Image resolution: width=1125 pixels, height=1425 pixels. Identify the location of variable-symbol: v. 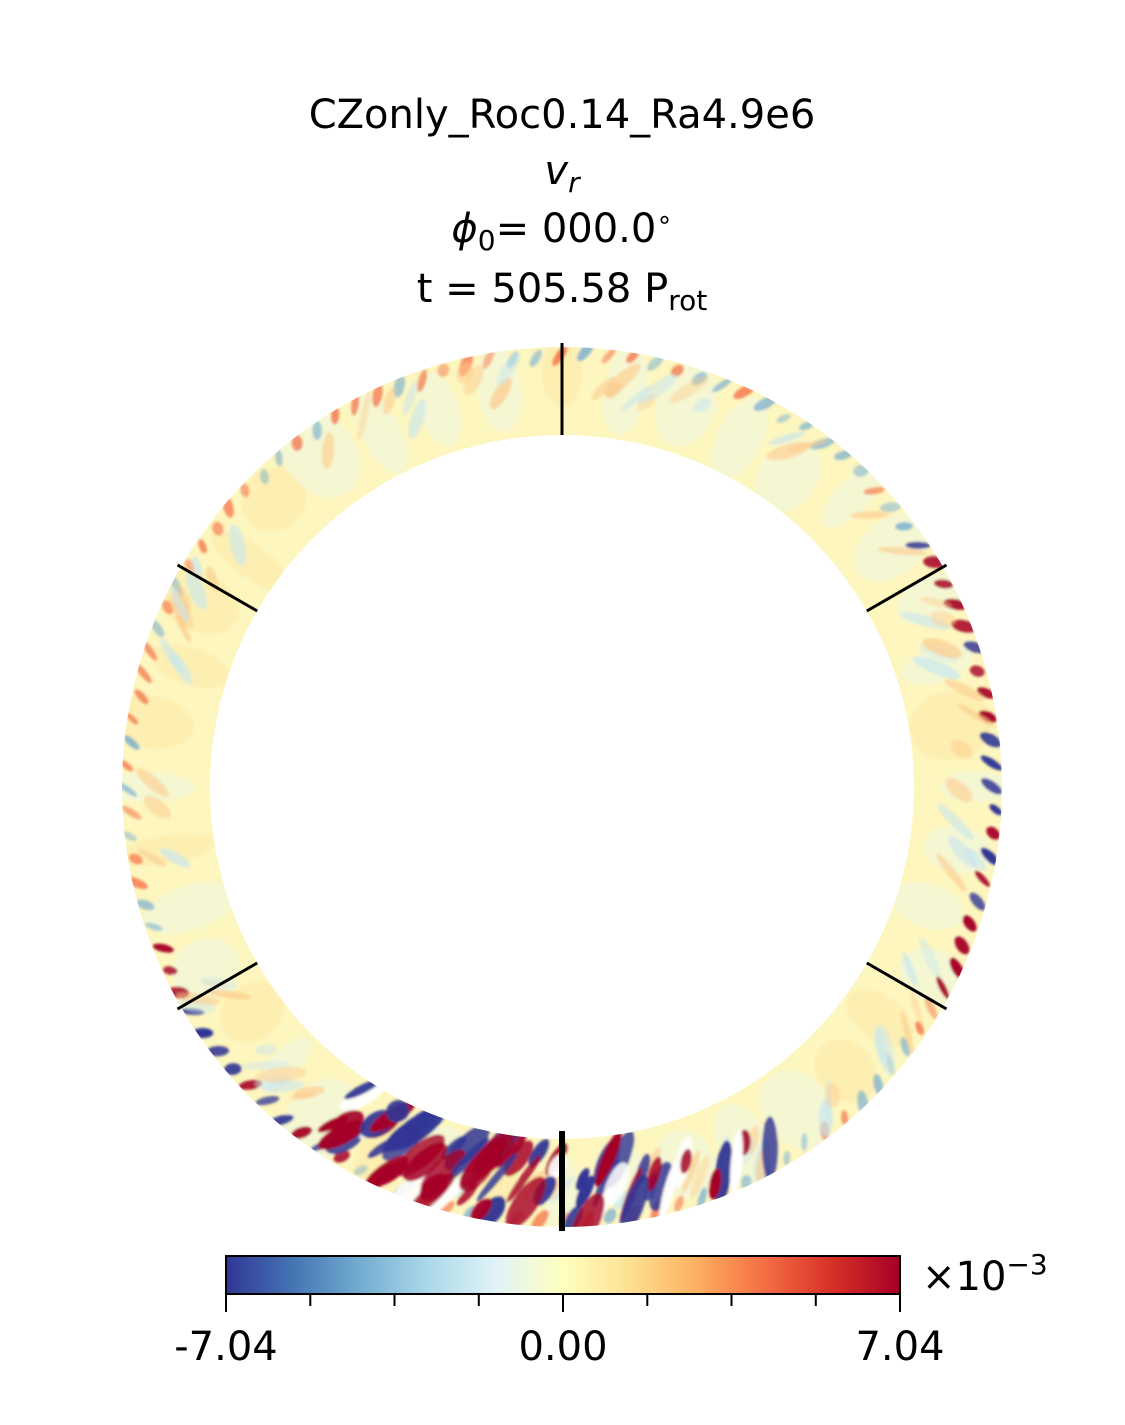
(556, 171).